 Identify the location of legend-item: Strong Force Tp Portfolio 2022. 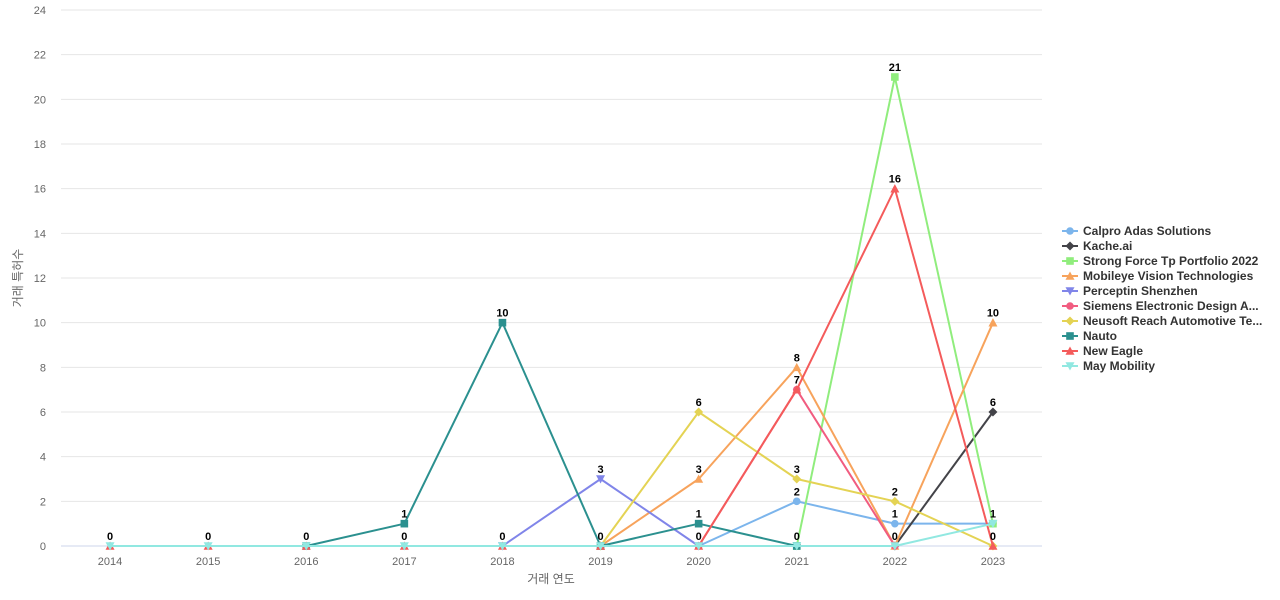
(1160, 261).